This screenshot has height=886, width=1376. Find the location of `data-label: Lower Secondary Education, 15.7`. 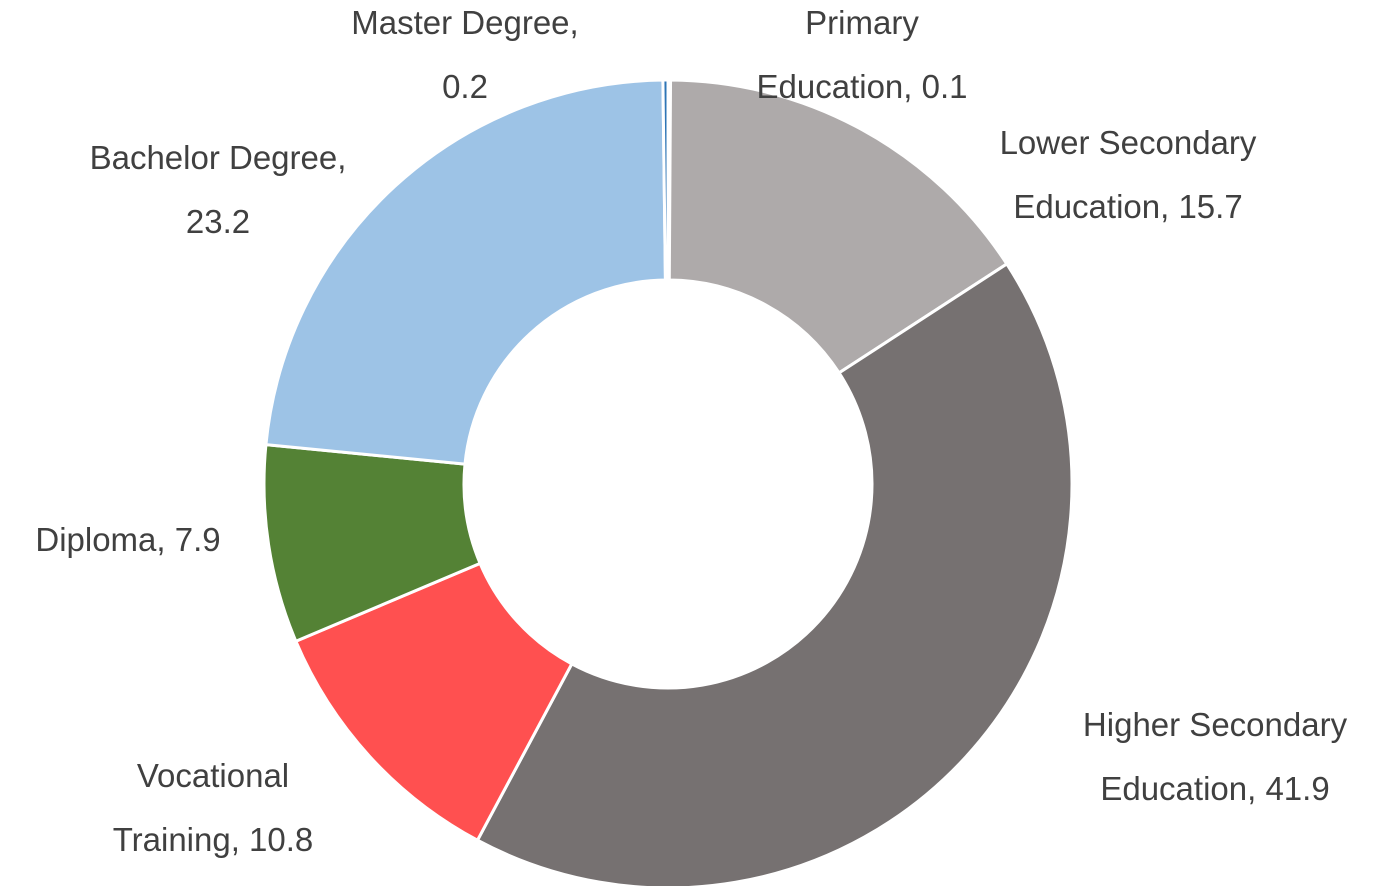

data-label: Lower Secondary Education, 15.7 is located at coordinates (1128, 174).